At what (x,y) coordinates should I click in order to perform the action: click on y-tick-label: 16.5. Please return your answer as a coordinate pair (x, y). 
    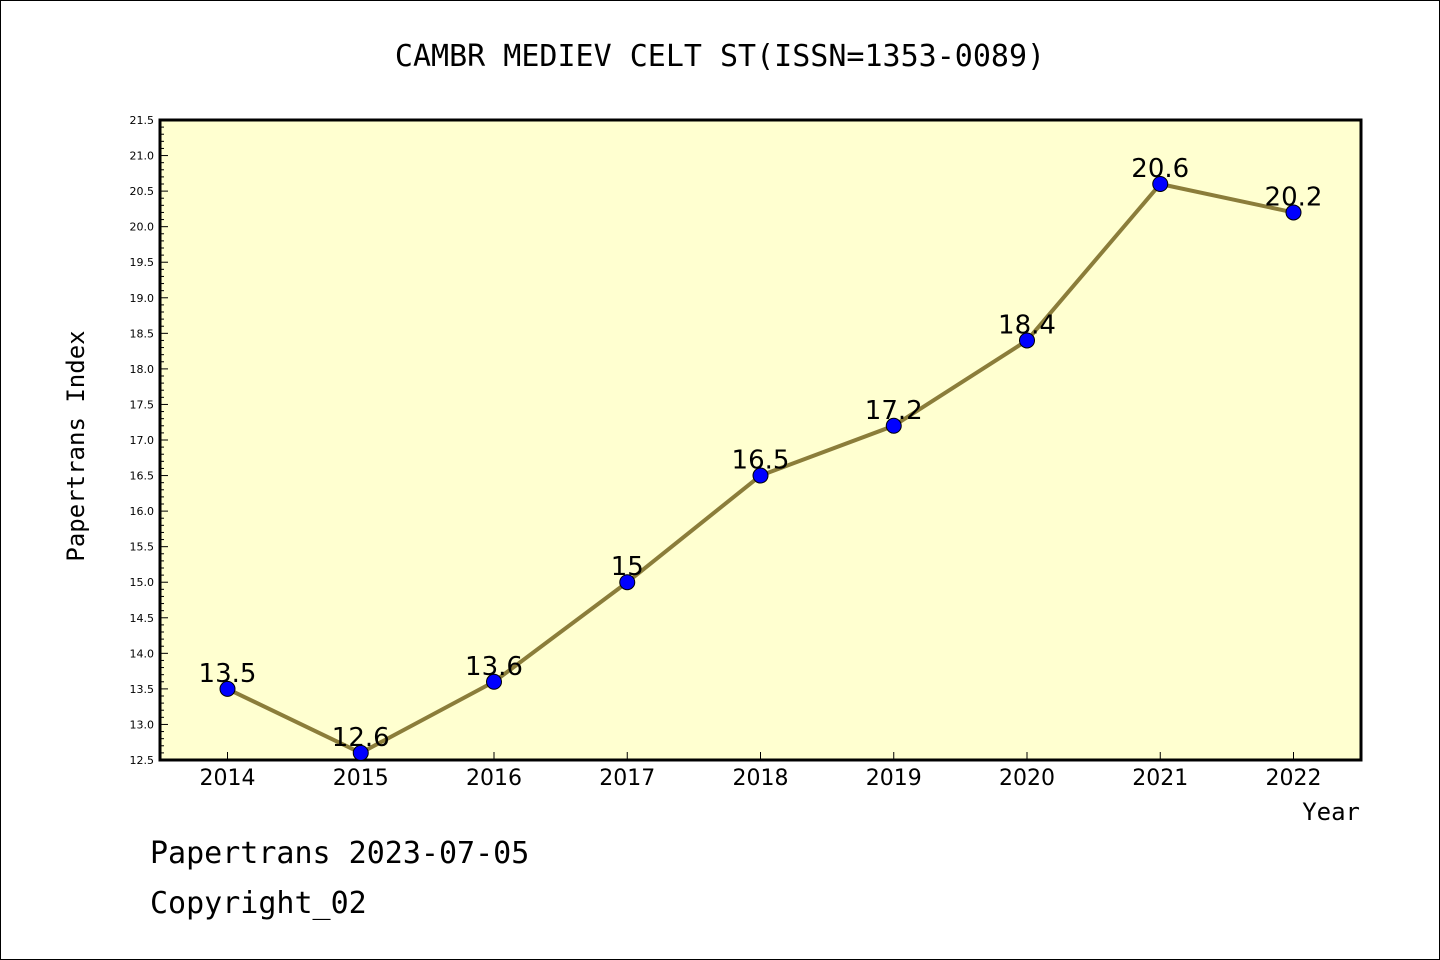
    Looking at the image, I should click on (142, 476).